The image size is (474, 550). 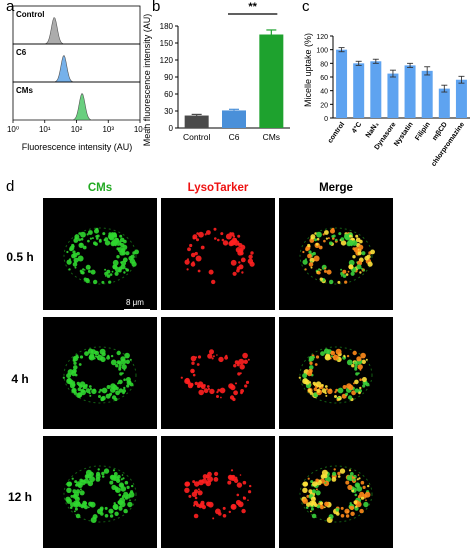 I want to click on bar-category-label: CMs, so click(x=271, y=137).